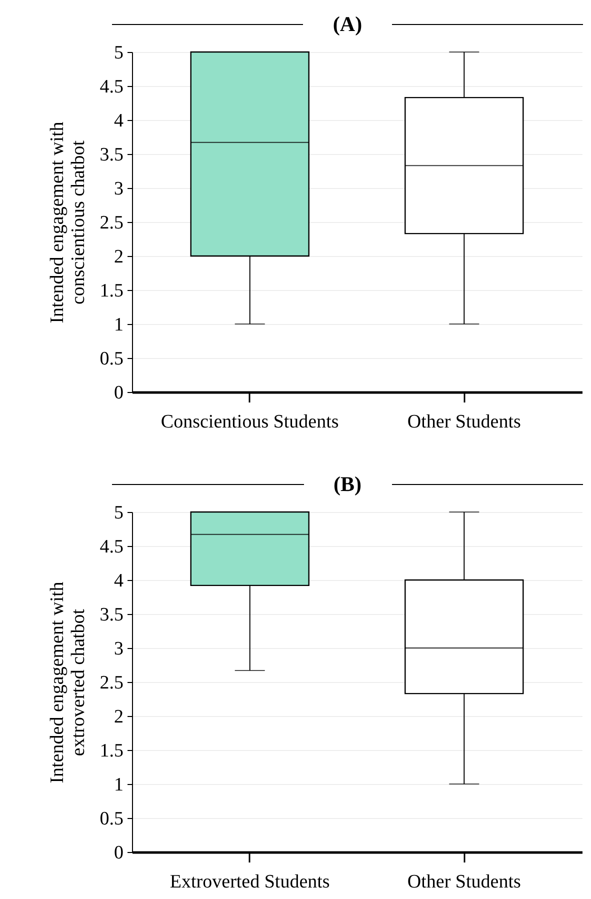  What do you see at coordinates (67, 682) in the screenshot?
I see `y-axis-title: Intended engagement with extroverted chatbot` at bounding box center [67, 682].